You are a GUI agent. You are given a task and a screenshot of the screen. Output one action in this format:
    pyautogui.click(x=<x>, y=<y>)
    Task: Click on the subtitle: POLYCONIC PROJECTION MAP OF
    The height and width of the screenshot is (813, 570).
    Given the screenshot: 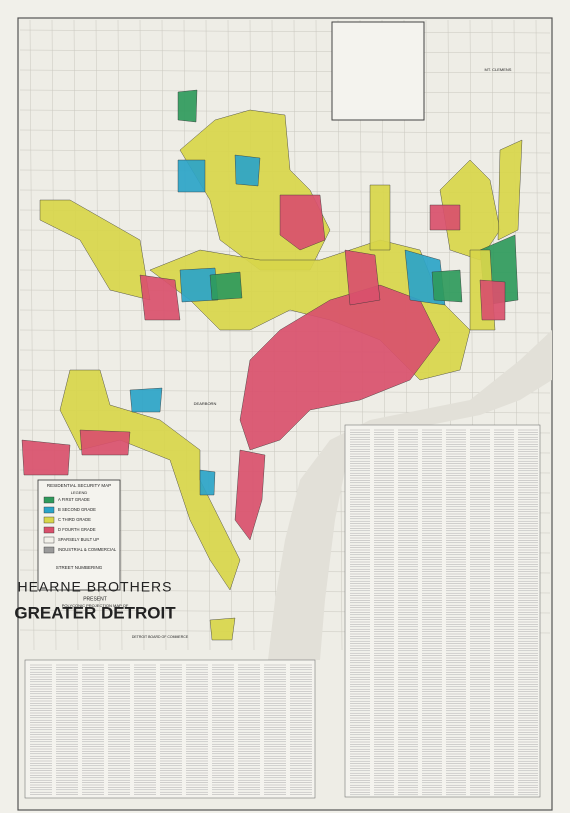 What is the action you would take?
    pyautogui.click(x=95, y=605)
    